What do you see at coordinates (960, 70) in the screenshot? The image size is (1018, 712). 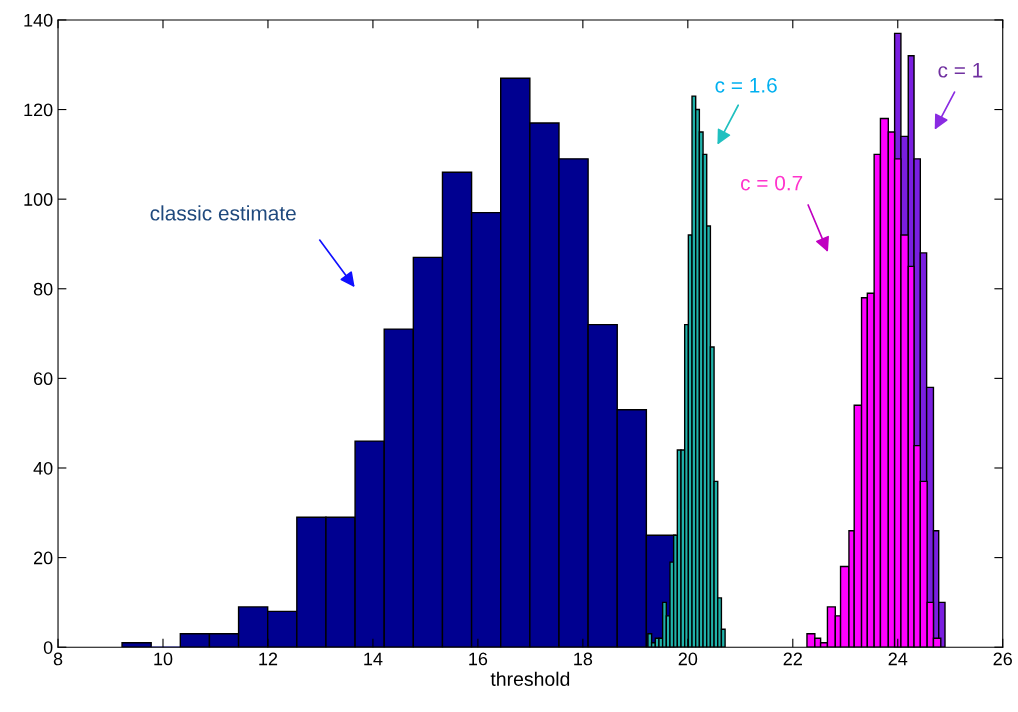 I see `annotation: c = 1` at bounding box center [960, 70].